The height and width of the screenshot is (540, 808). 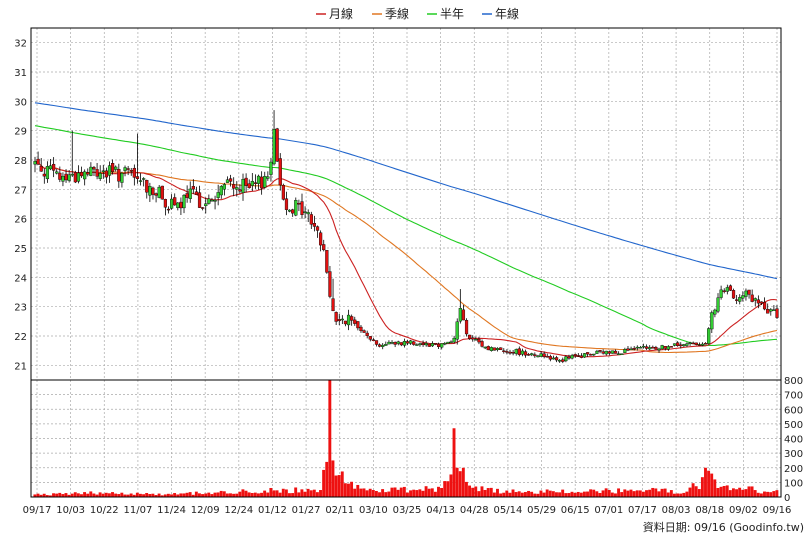 I want to click on date-tick-label: 11/07, so click(x=137, y=510).